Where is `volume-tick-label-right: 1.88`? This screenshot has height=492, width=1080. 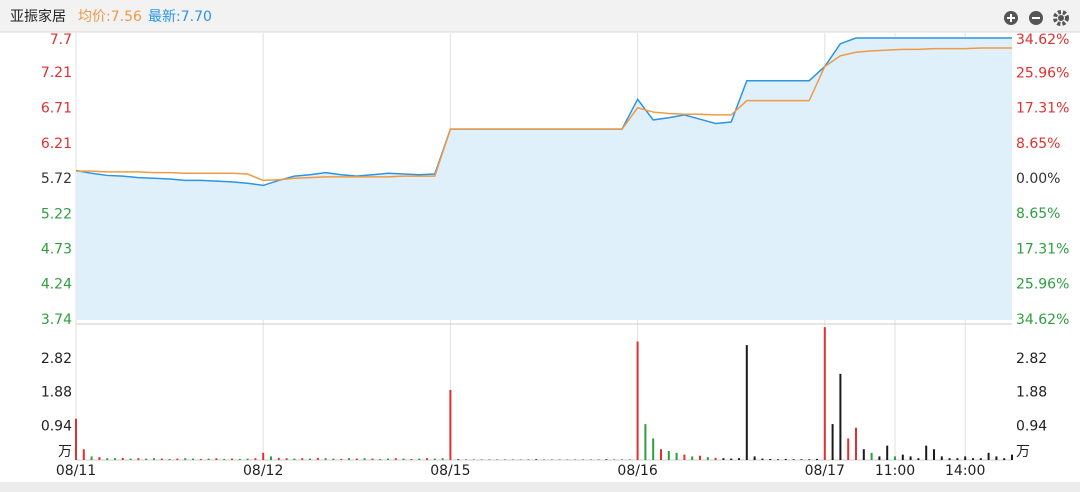
volume-tick-label-right: 1.88 is located at coordinates (1031, 393).